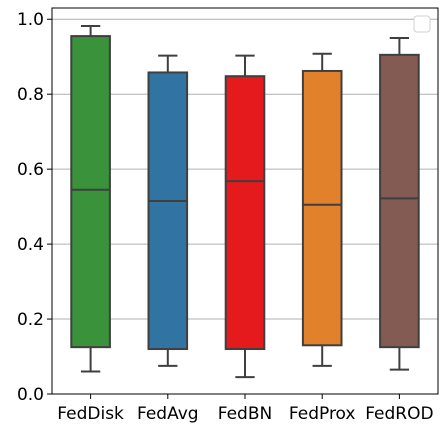  Describe the element at coordinates (34, 207) in the screenshot. I see `y-axis: 0.0 0.2 0.4 0.6 0.8 1.0` at that location.